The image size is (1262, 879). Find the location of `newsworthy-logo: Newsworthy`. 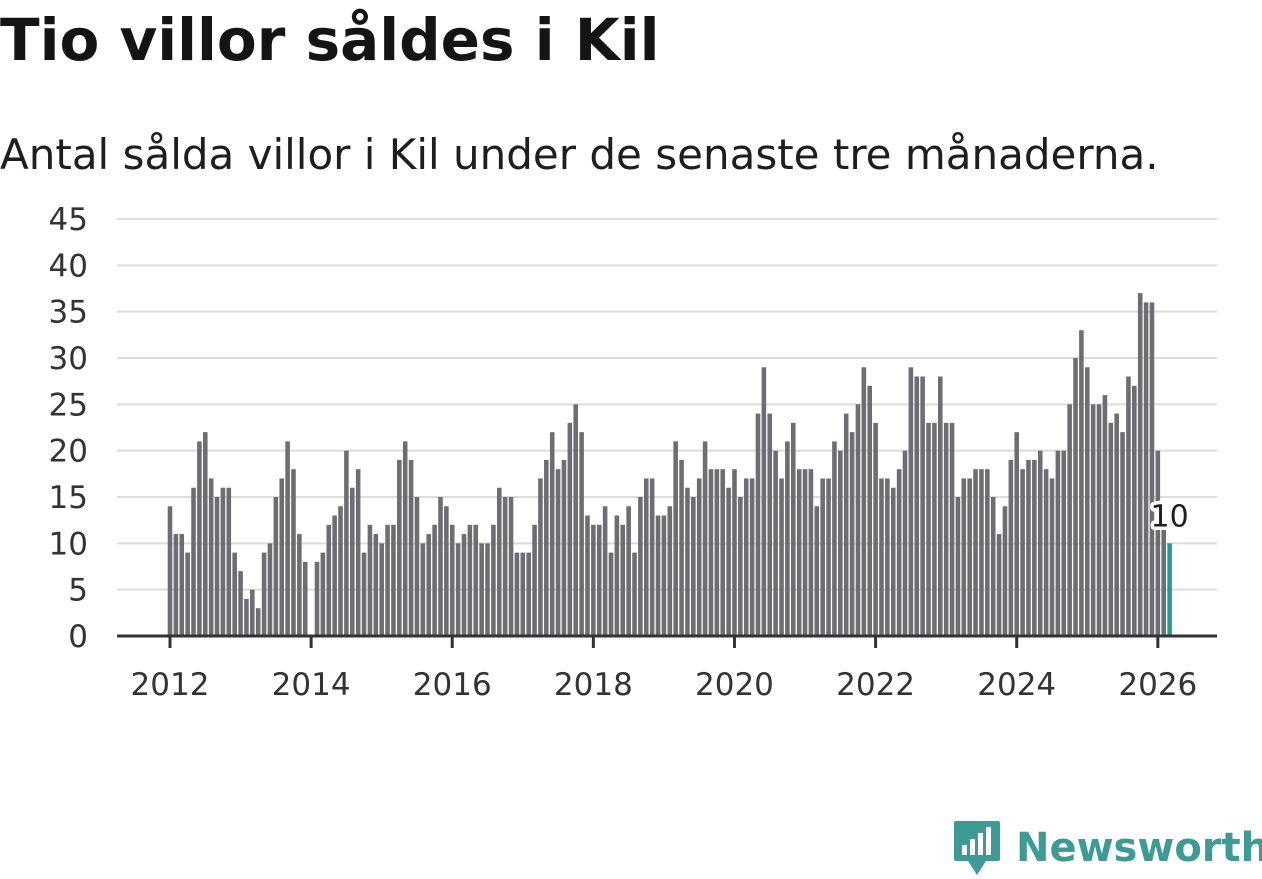

newsworthy-logo: Newsworthy is located at coordinates (1107, 848).